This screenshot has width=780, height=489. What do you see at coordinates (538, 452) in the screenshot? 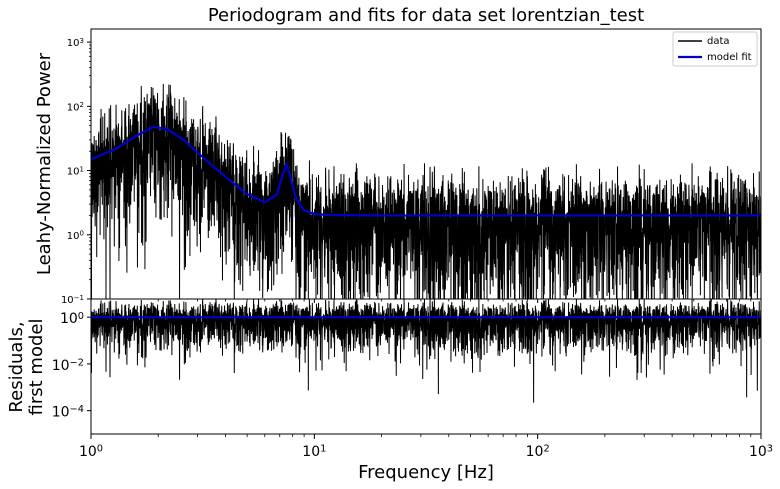
I see `x-tick-label: 102` at bounding box center [538, 452].